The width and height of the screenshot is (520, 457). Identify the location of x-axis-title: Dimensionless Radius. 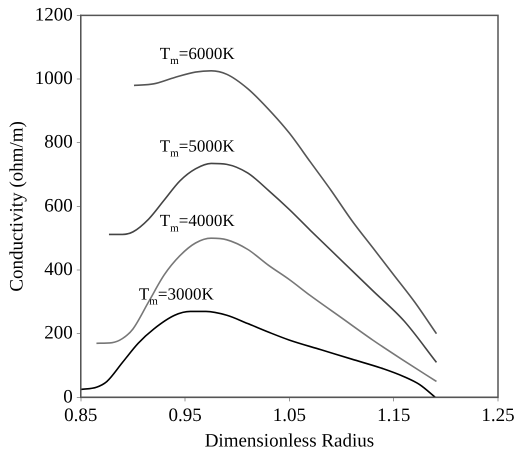
(289, 441).